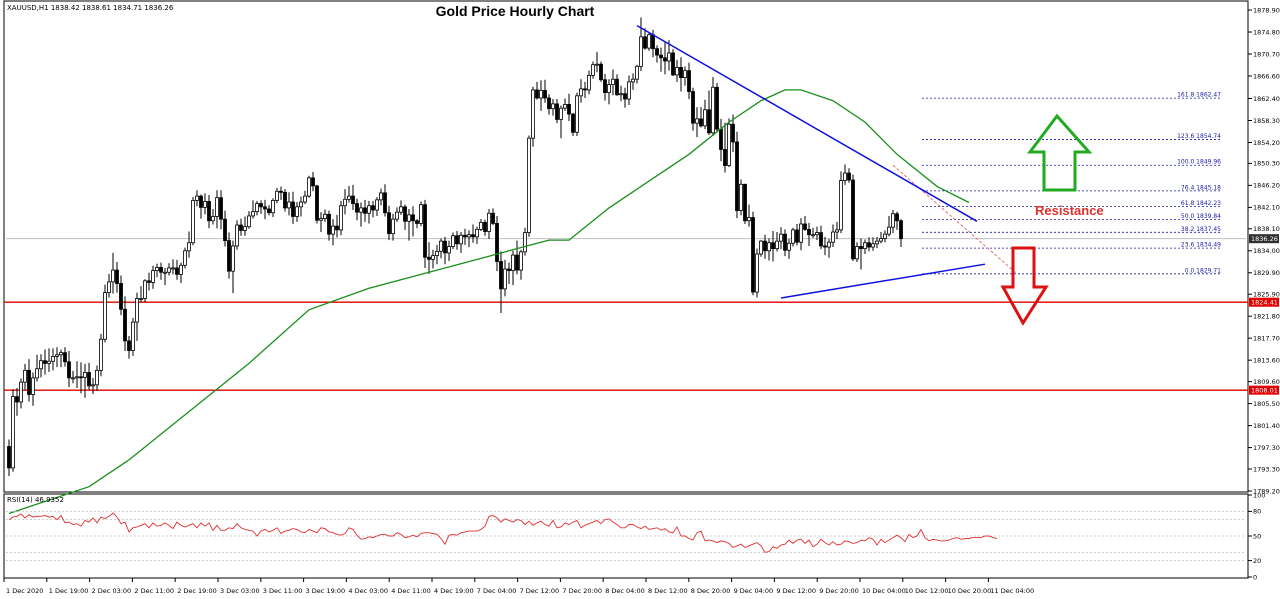 The image size is (1280, 599). I want to click on fib-retracement-line, so click(955, 219).